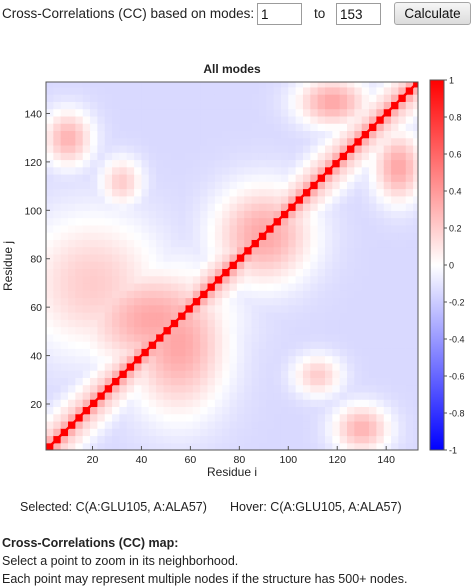 The image size is (474, 588). I want to click on mode-to-input, so click(358, 14).